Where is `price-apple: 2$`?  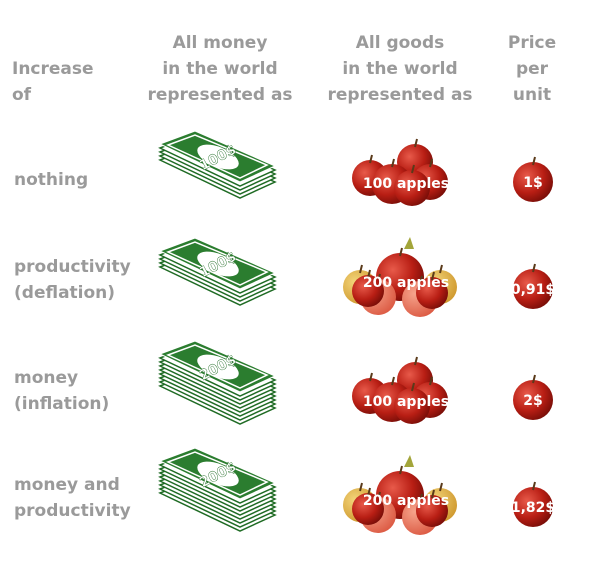
price-apple: 2$ is located at coordinates (533, 397).